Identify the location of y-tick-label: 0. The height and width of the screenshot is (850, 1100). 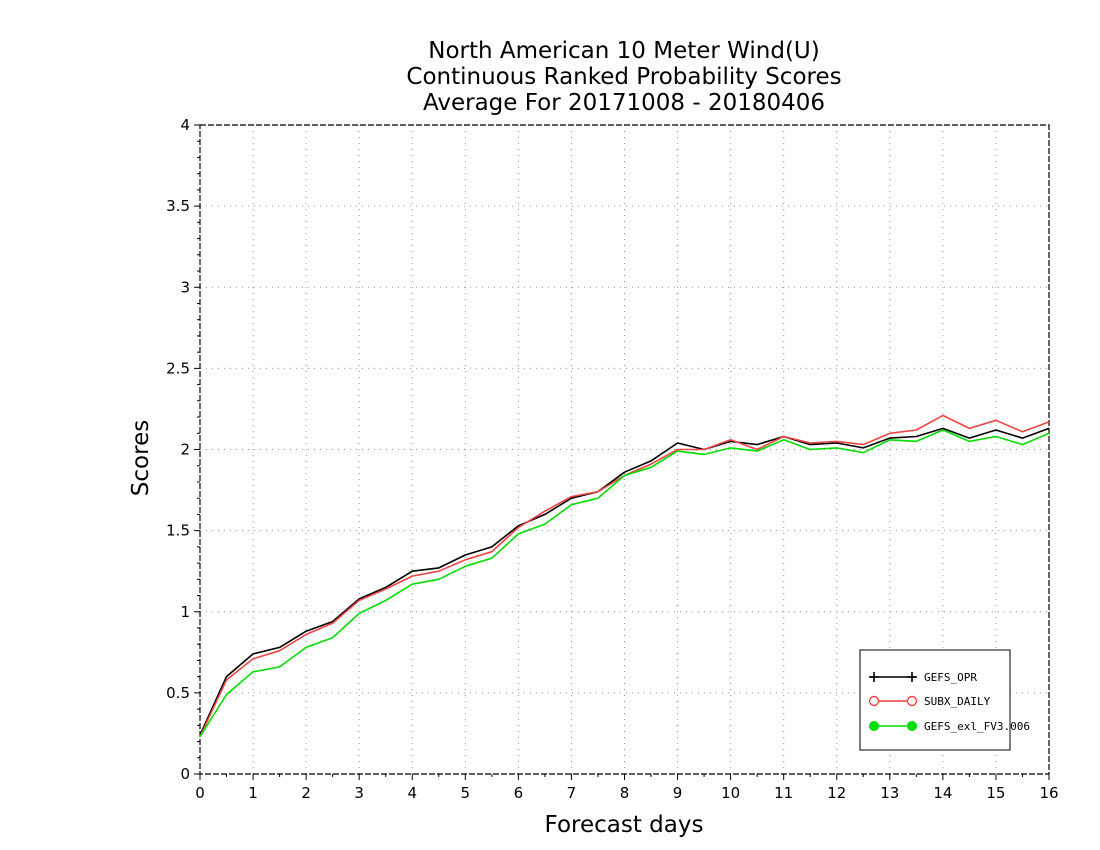
(185, 774).